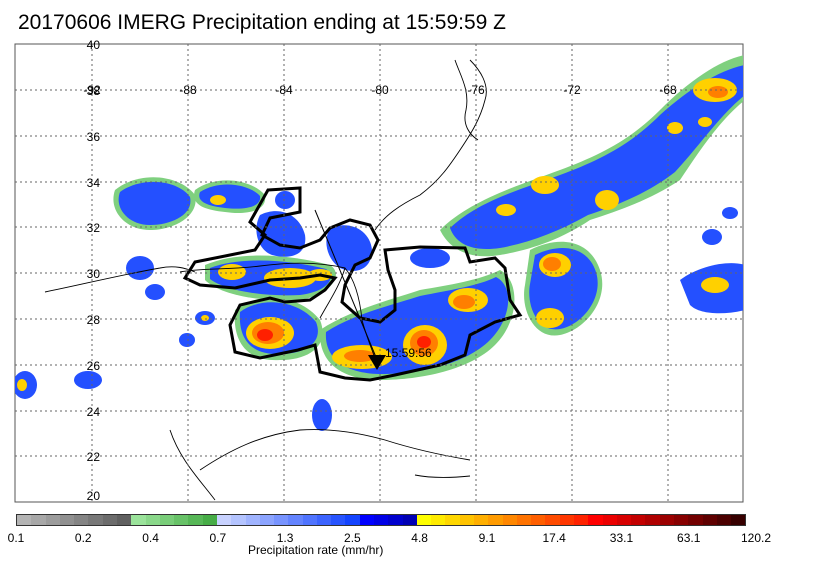 This screenshot has width=826, height=571. What do you see at coordinates (352, 538) in the screenshot?
I see `colorbar-label: 2.5` at bounding box center [352, 538].